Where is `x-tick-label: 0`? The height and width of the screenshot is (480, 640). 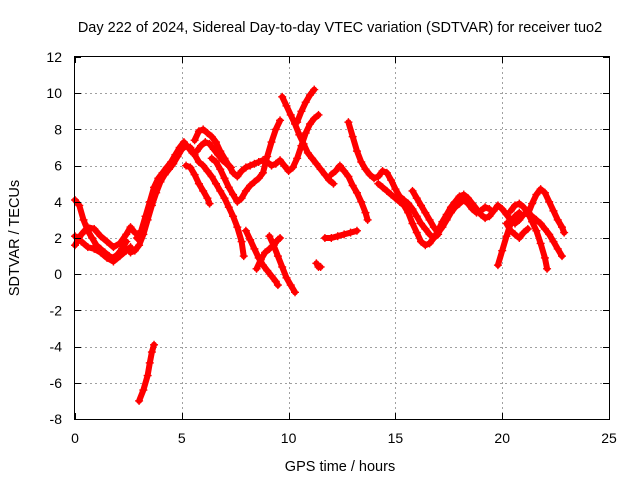
x-tick-label: 0 is located at coordinates (75, 438).